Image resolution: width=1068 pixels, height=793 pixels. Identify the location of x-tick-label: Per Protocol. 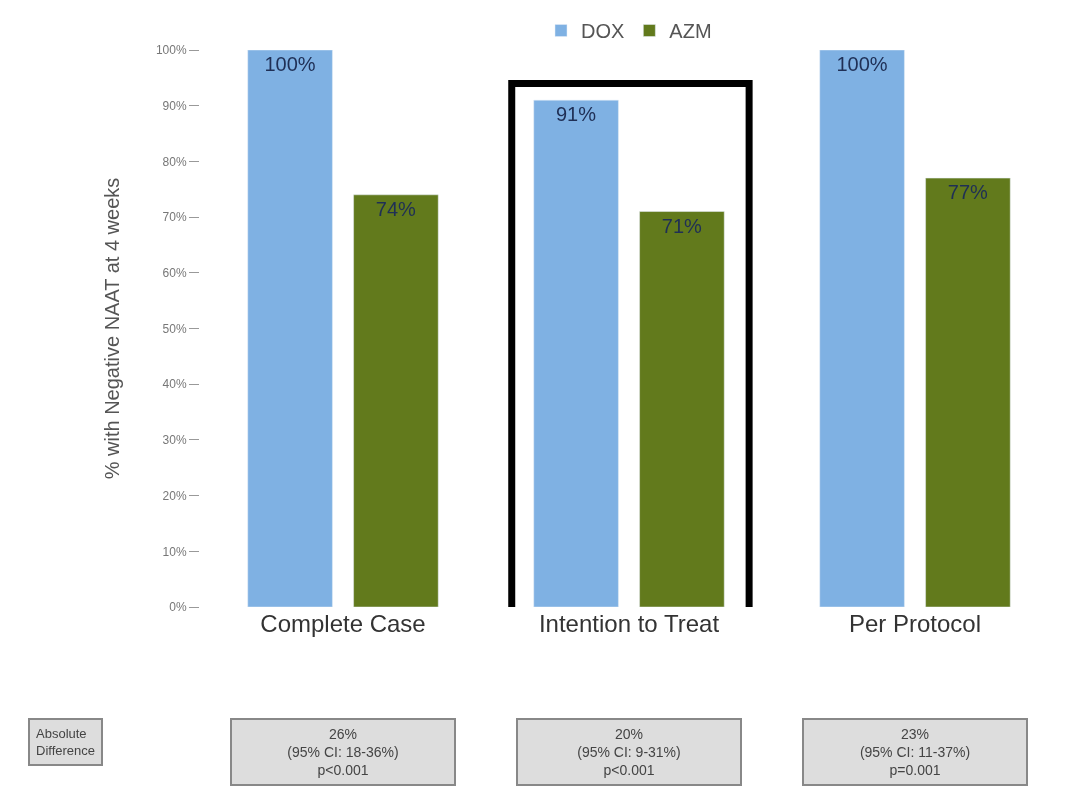
(915, 623).